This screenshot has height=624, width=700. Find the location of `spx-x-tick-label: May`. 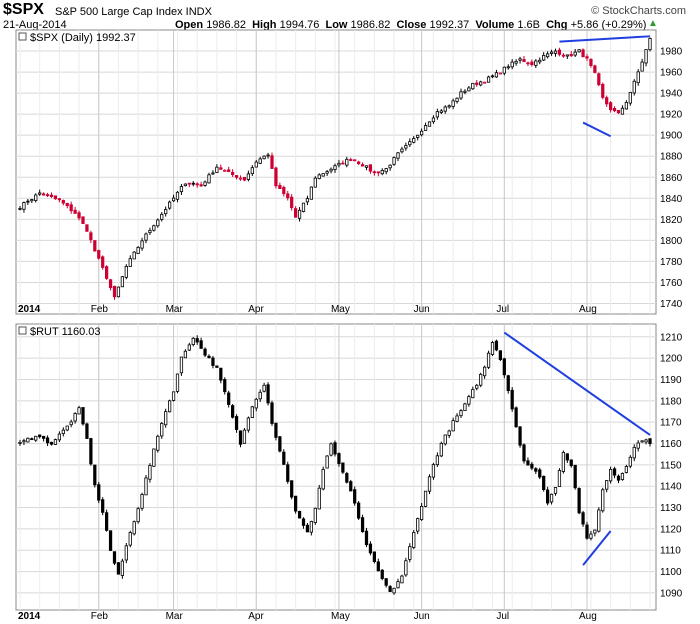

spx-x-tick-label: May is located at coordinates (340, 309).